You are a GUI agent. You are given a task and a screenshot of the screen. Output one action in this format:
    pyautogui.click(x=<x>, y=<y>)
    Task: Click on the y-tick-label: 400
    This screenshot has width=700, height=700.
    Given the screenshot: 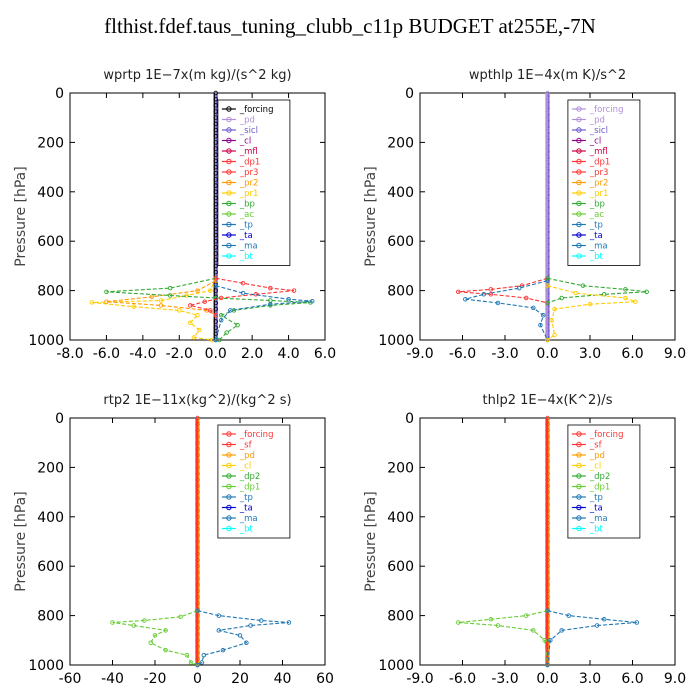 What is the action you would take?
    pyautogui.click(x=50, y=193)
    